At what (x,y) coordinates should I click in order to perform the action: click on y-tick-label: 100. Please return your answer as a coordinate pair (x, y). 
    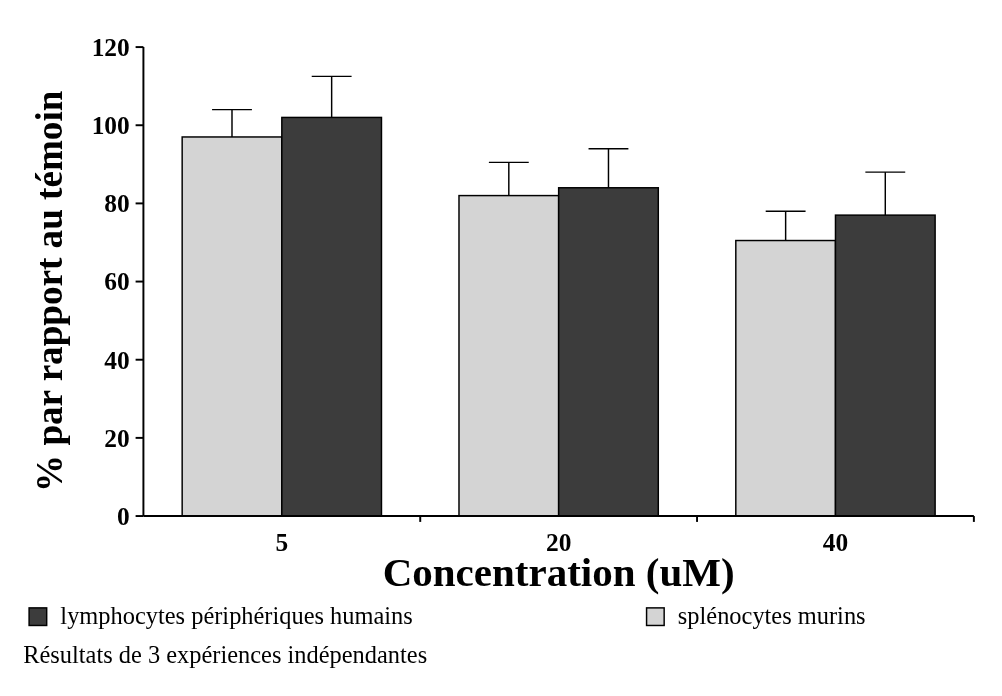
    Looking at the image, I should click on (110, 125).